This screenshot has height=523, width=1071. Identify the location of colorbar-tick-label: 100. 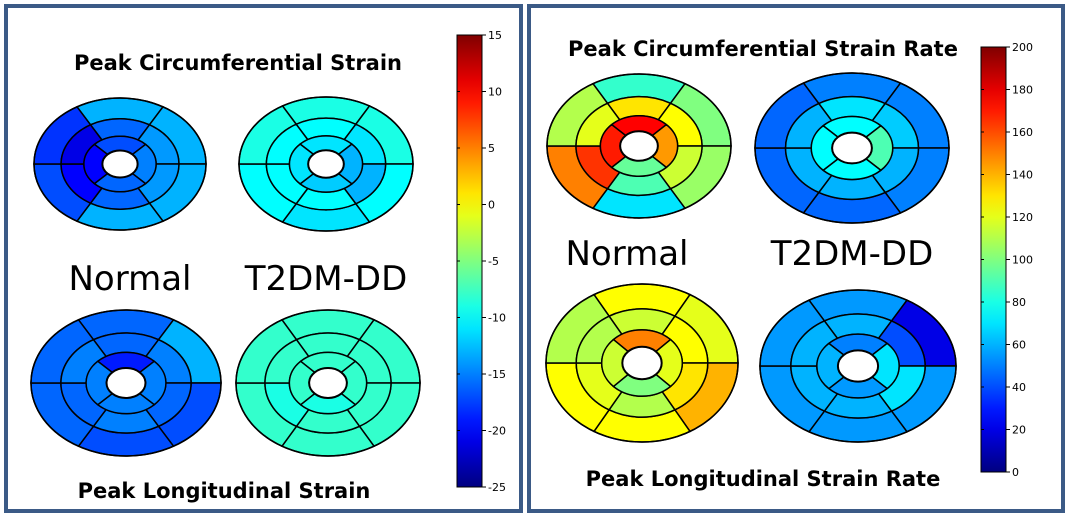
(1022, 260).